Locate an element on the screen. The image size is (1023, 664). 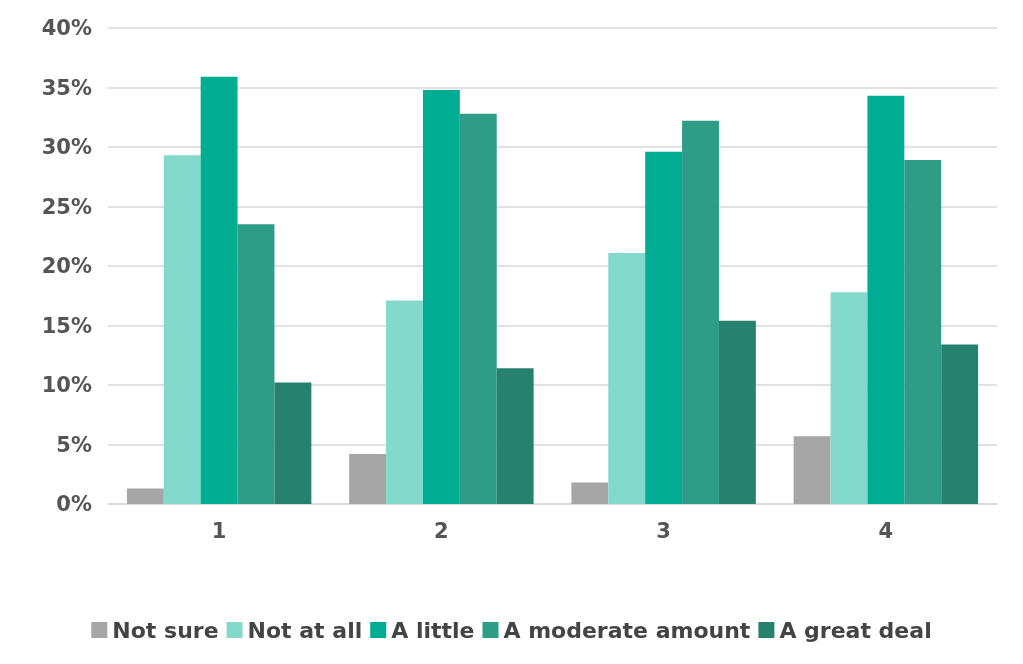
y-tick-label: 25% is located at coordinates (66, 206).